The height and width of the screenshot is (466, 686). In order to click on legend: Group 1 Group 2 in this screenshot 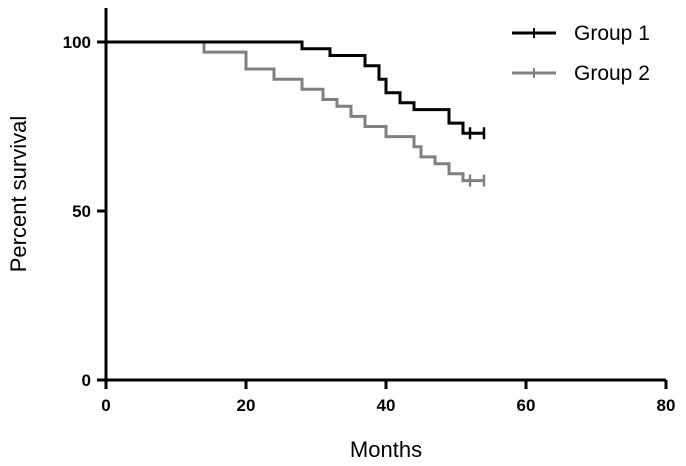, I will do `click(581, 53)`.